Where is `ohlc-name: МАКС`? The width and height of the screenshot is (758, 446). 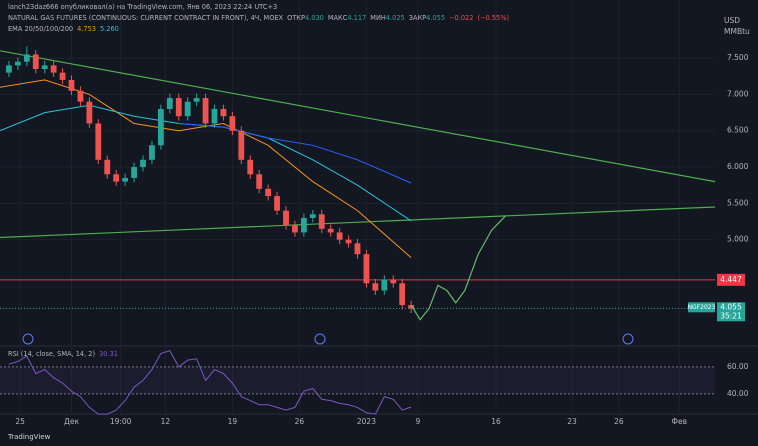
ohlc-name: МАКС is located at coordinates (337, 18).